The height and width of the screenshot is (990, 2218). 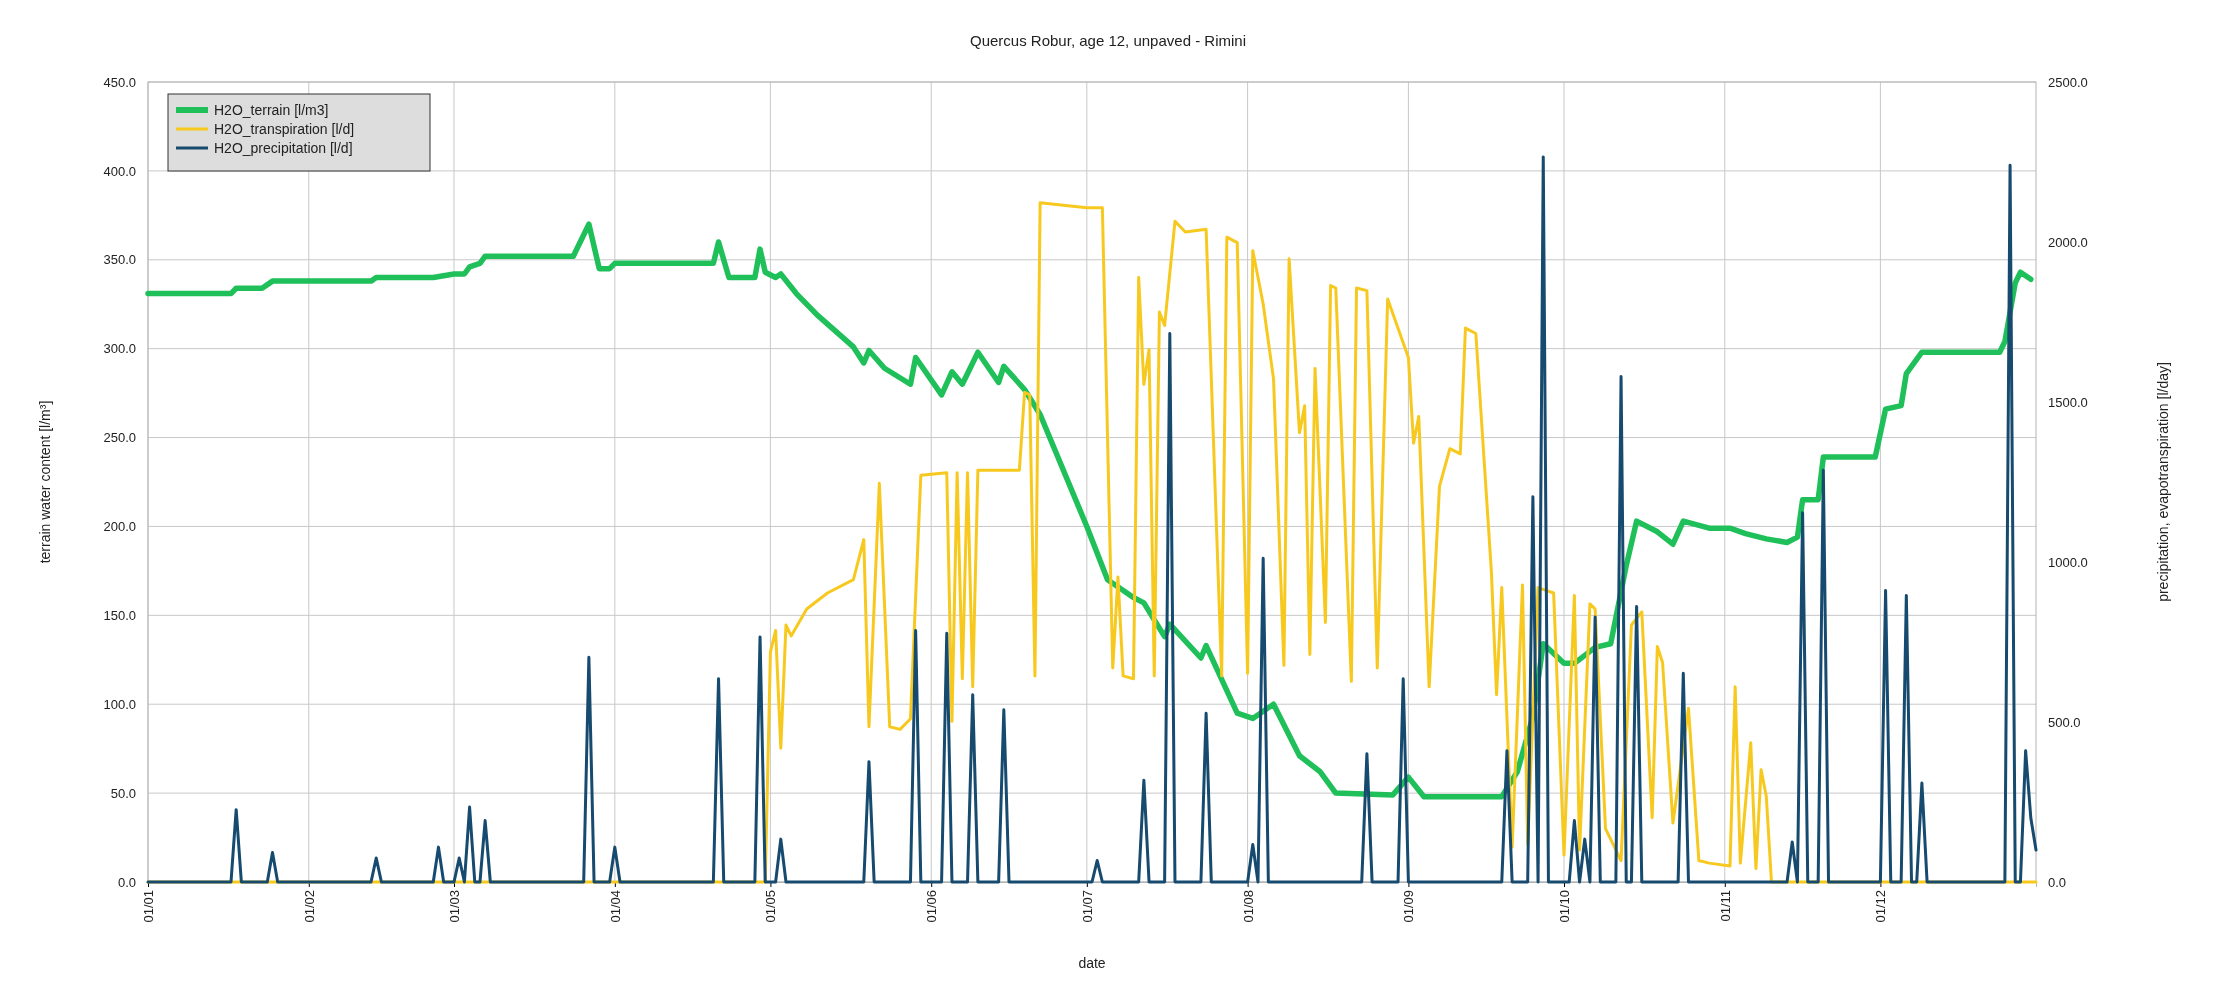 What do you see at coordinates (2068, 242) in the screenshot?
I see `y2-tick-label: 2000.0` at bounding box center [2068, 242].